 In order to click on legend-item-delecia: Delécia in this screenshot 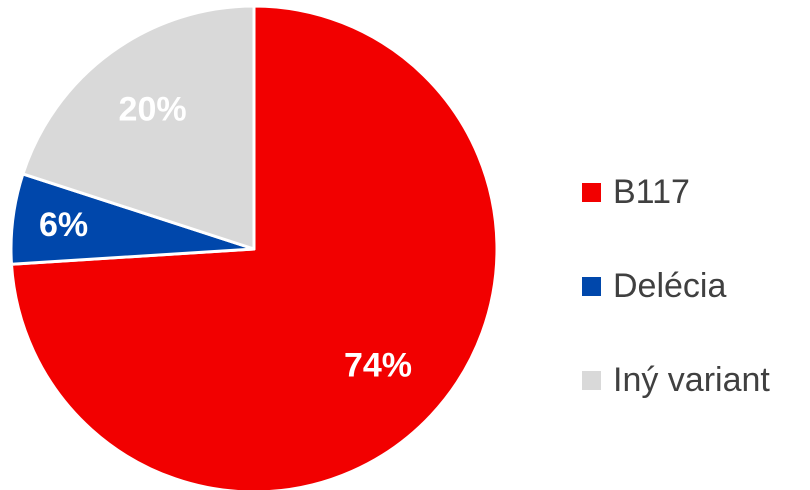, I will do `click(696, 286)`.